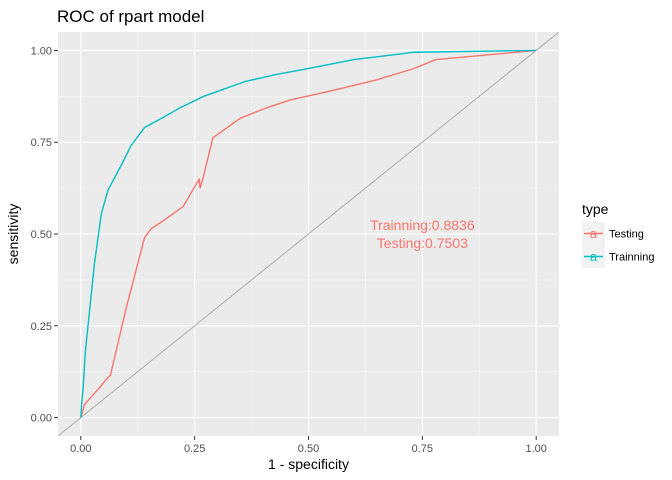  What do you see at coordinates (194, 449) in the screenshot?
I see `x-tick-label: 0.25` at bounding box center [194, 449].